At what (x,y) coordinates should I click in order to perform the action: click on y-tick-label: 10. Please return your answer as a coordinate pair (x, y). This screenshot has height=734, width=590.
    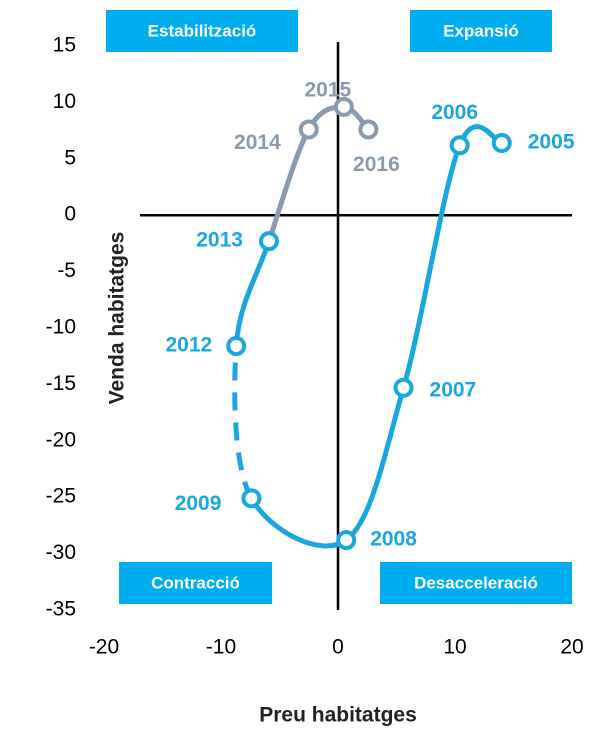
    Looking at the image, I should click on (64, 101).